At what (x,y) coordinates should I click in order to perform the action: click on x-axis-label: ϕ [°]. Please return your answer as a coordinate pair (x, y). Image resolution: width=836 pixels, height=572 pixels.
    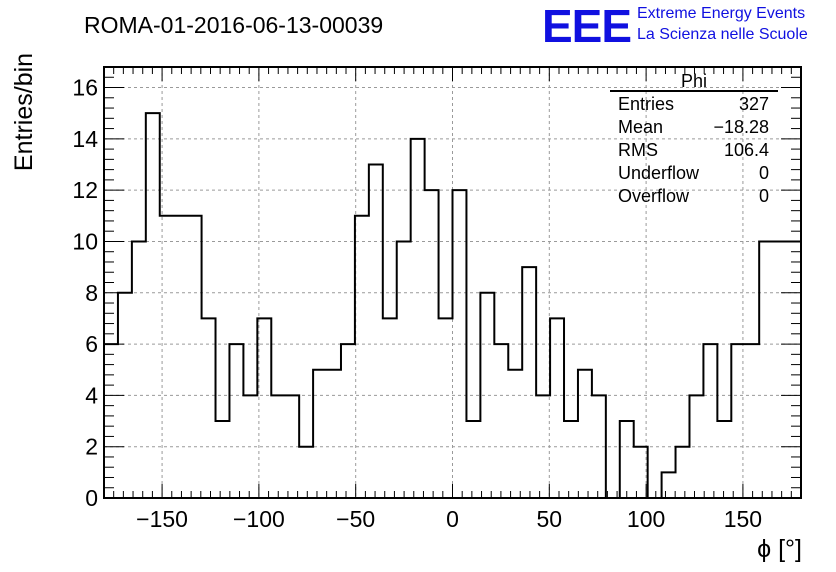
    Looking at the image, I should click on (779, 549).